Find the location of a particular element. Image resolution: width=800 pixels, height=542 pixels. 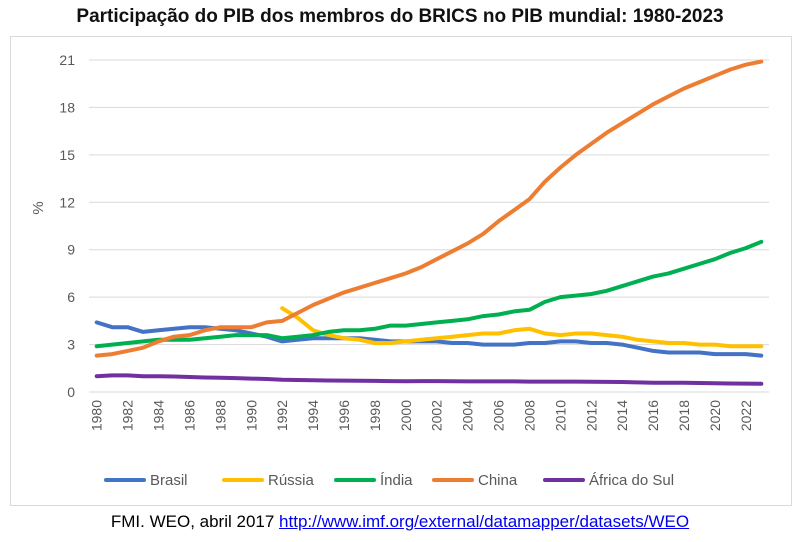

x-tick-label: 2002 is located at coordinates (437, 415).